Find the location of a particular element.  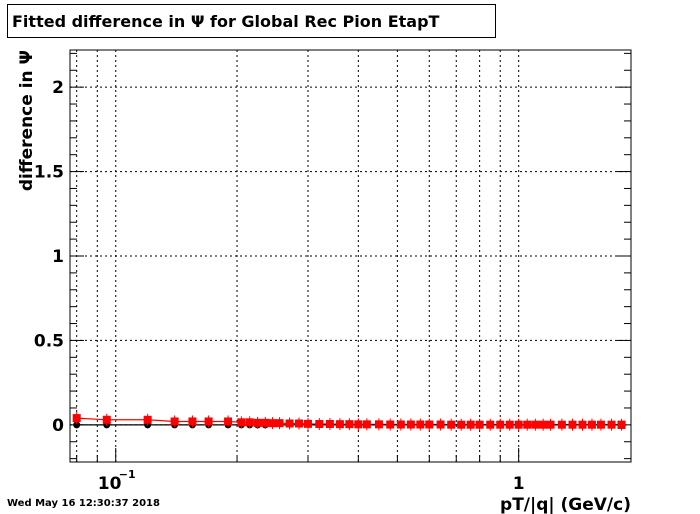

y-tick-label: 2 is located at coordinates (58, 88).